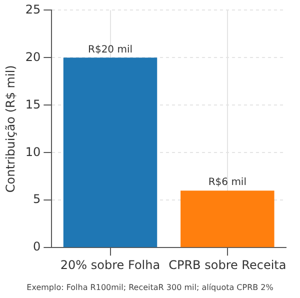  What do you see at coordinates (33, 57) in the screenshot?
I see `y-tick-label: 20` at bounding box center [33, 57].